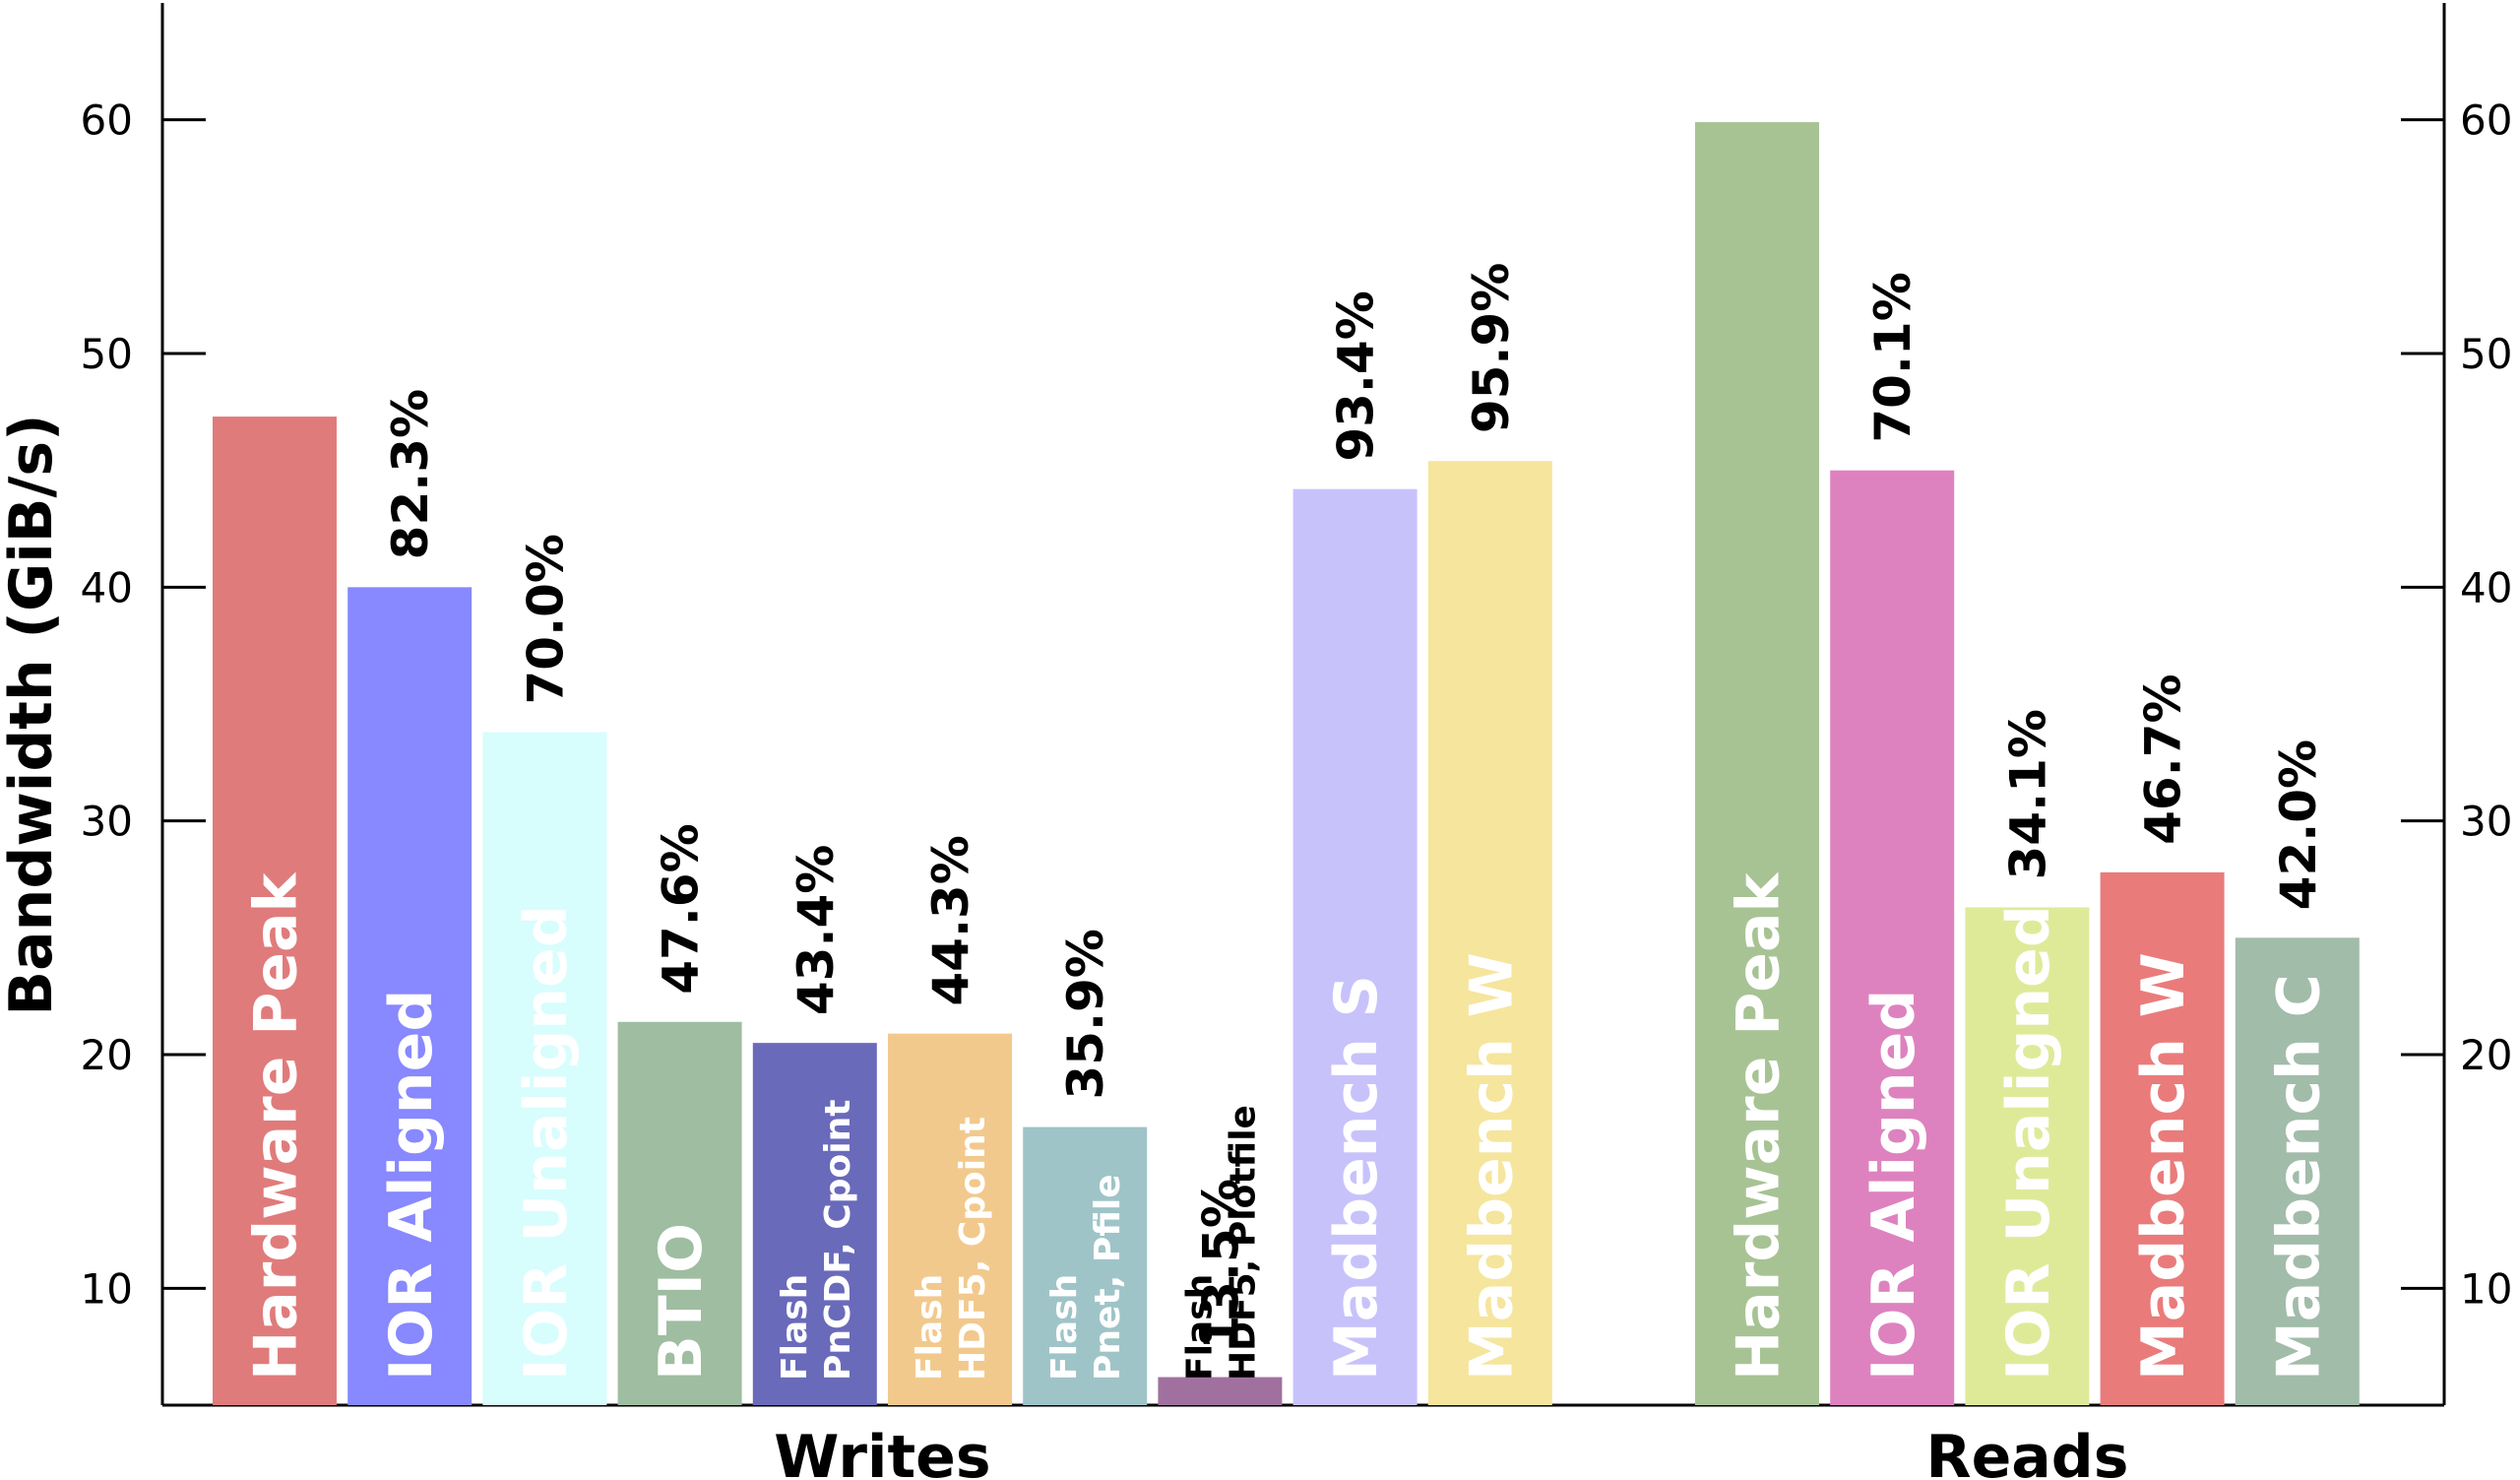 The image size is (2520, 1480). I want to click on data-label-pct: 42.0%, so click(2298, 825).